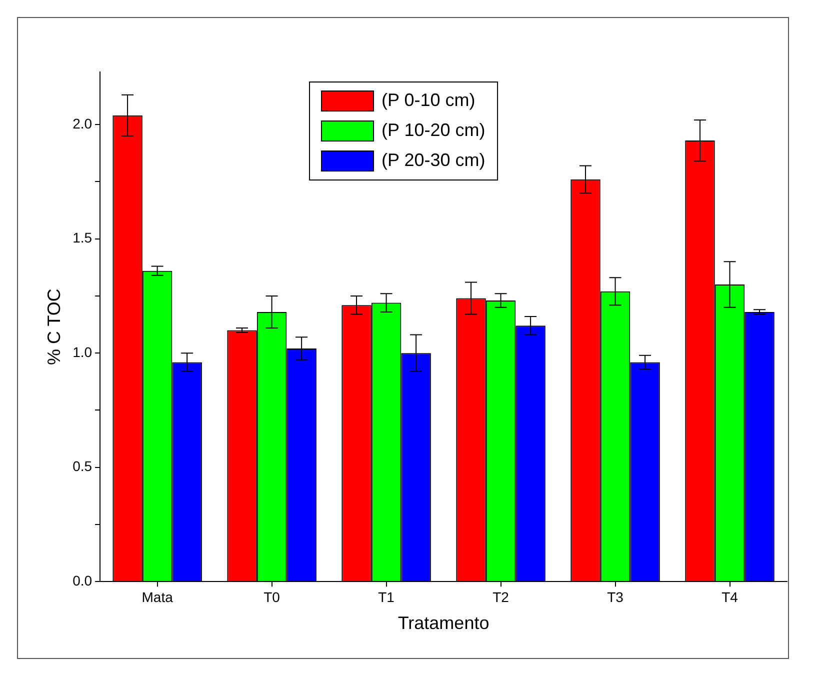  I want to click on x-tick-label: T3, so click(615, 596).